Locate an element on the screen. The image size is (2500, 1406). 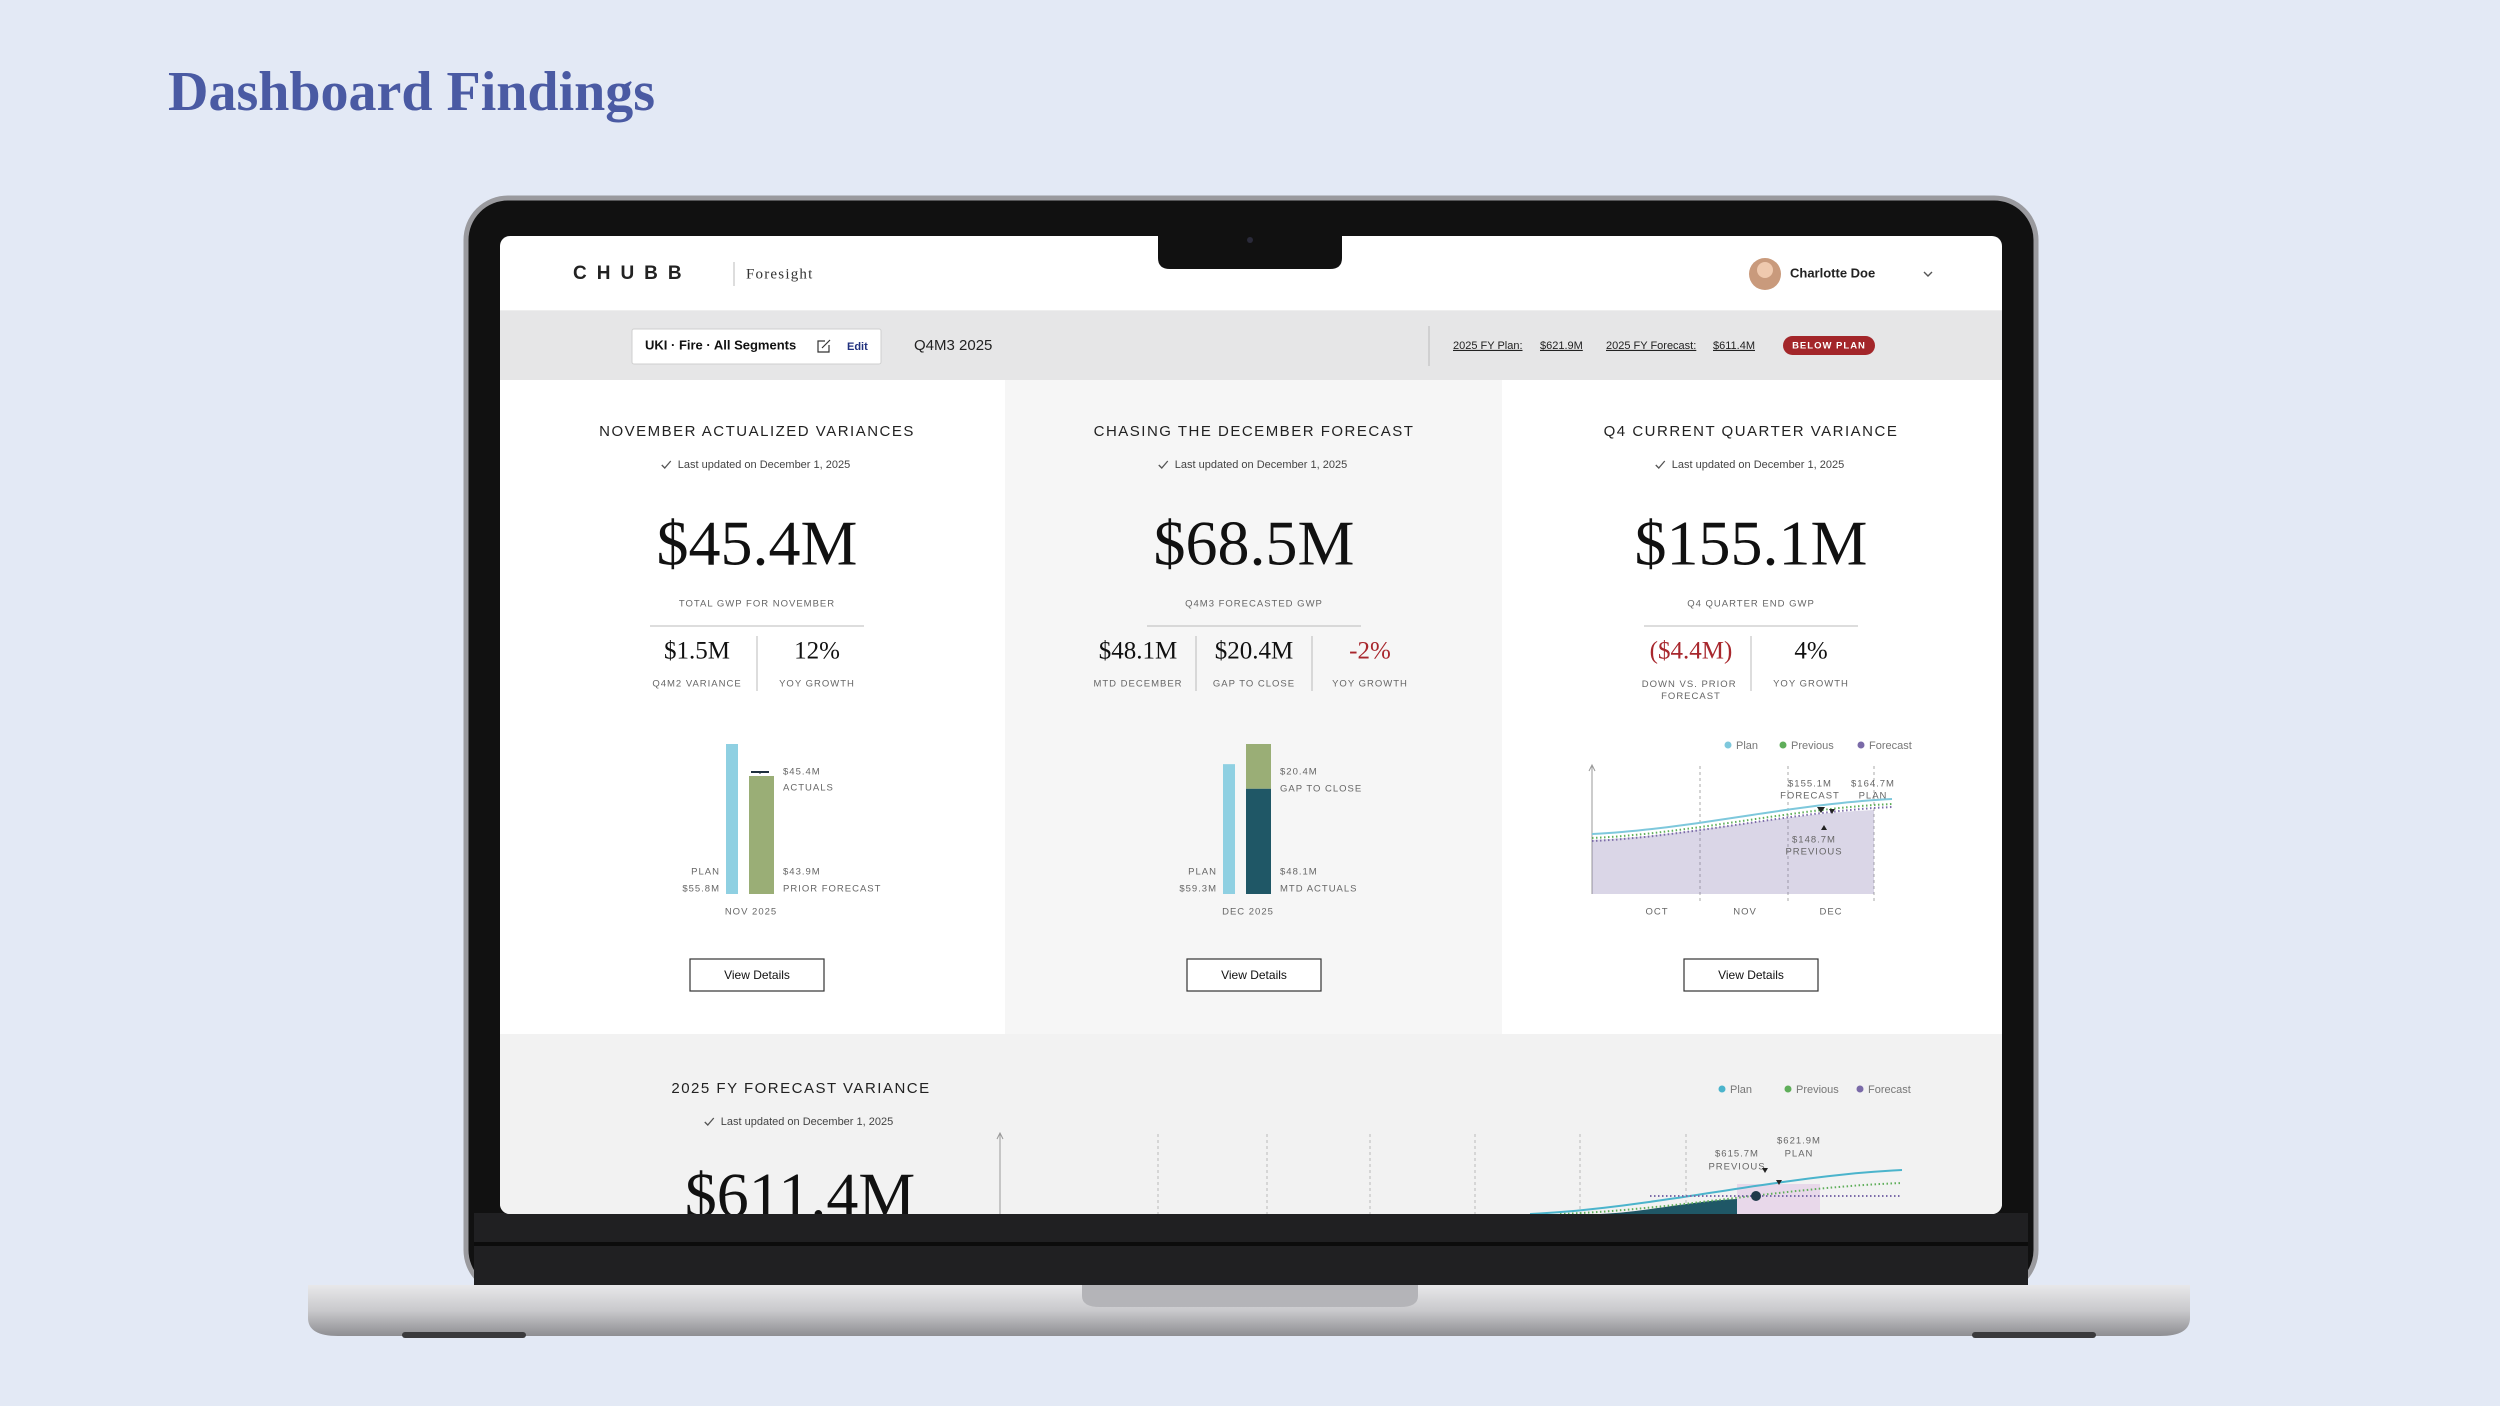
bar-label: GAP TO CLOSE is located at coordinates (1321, 789).